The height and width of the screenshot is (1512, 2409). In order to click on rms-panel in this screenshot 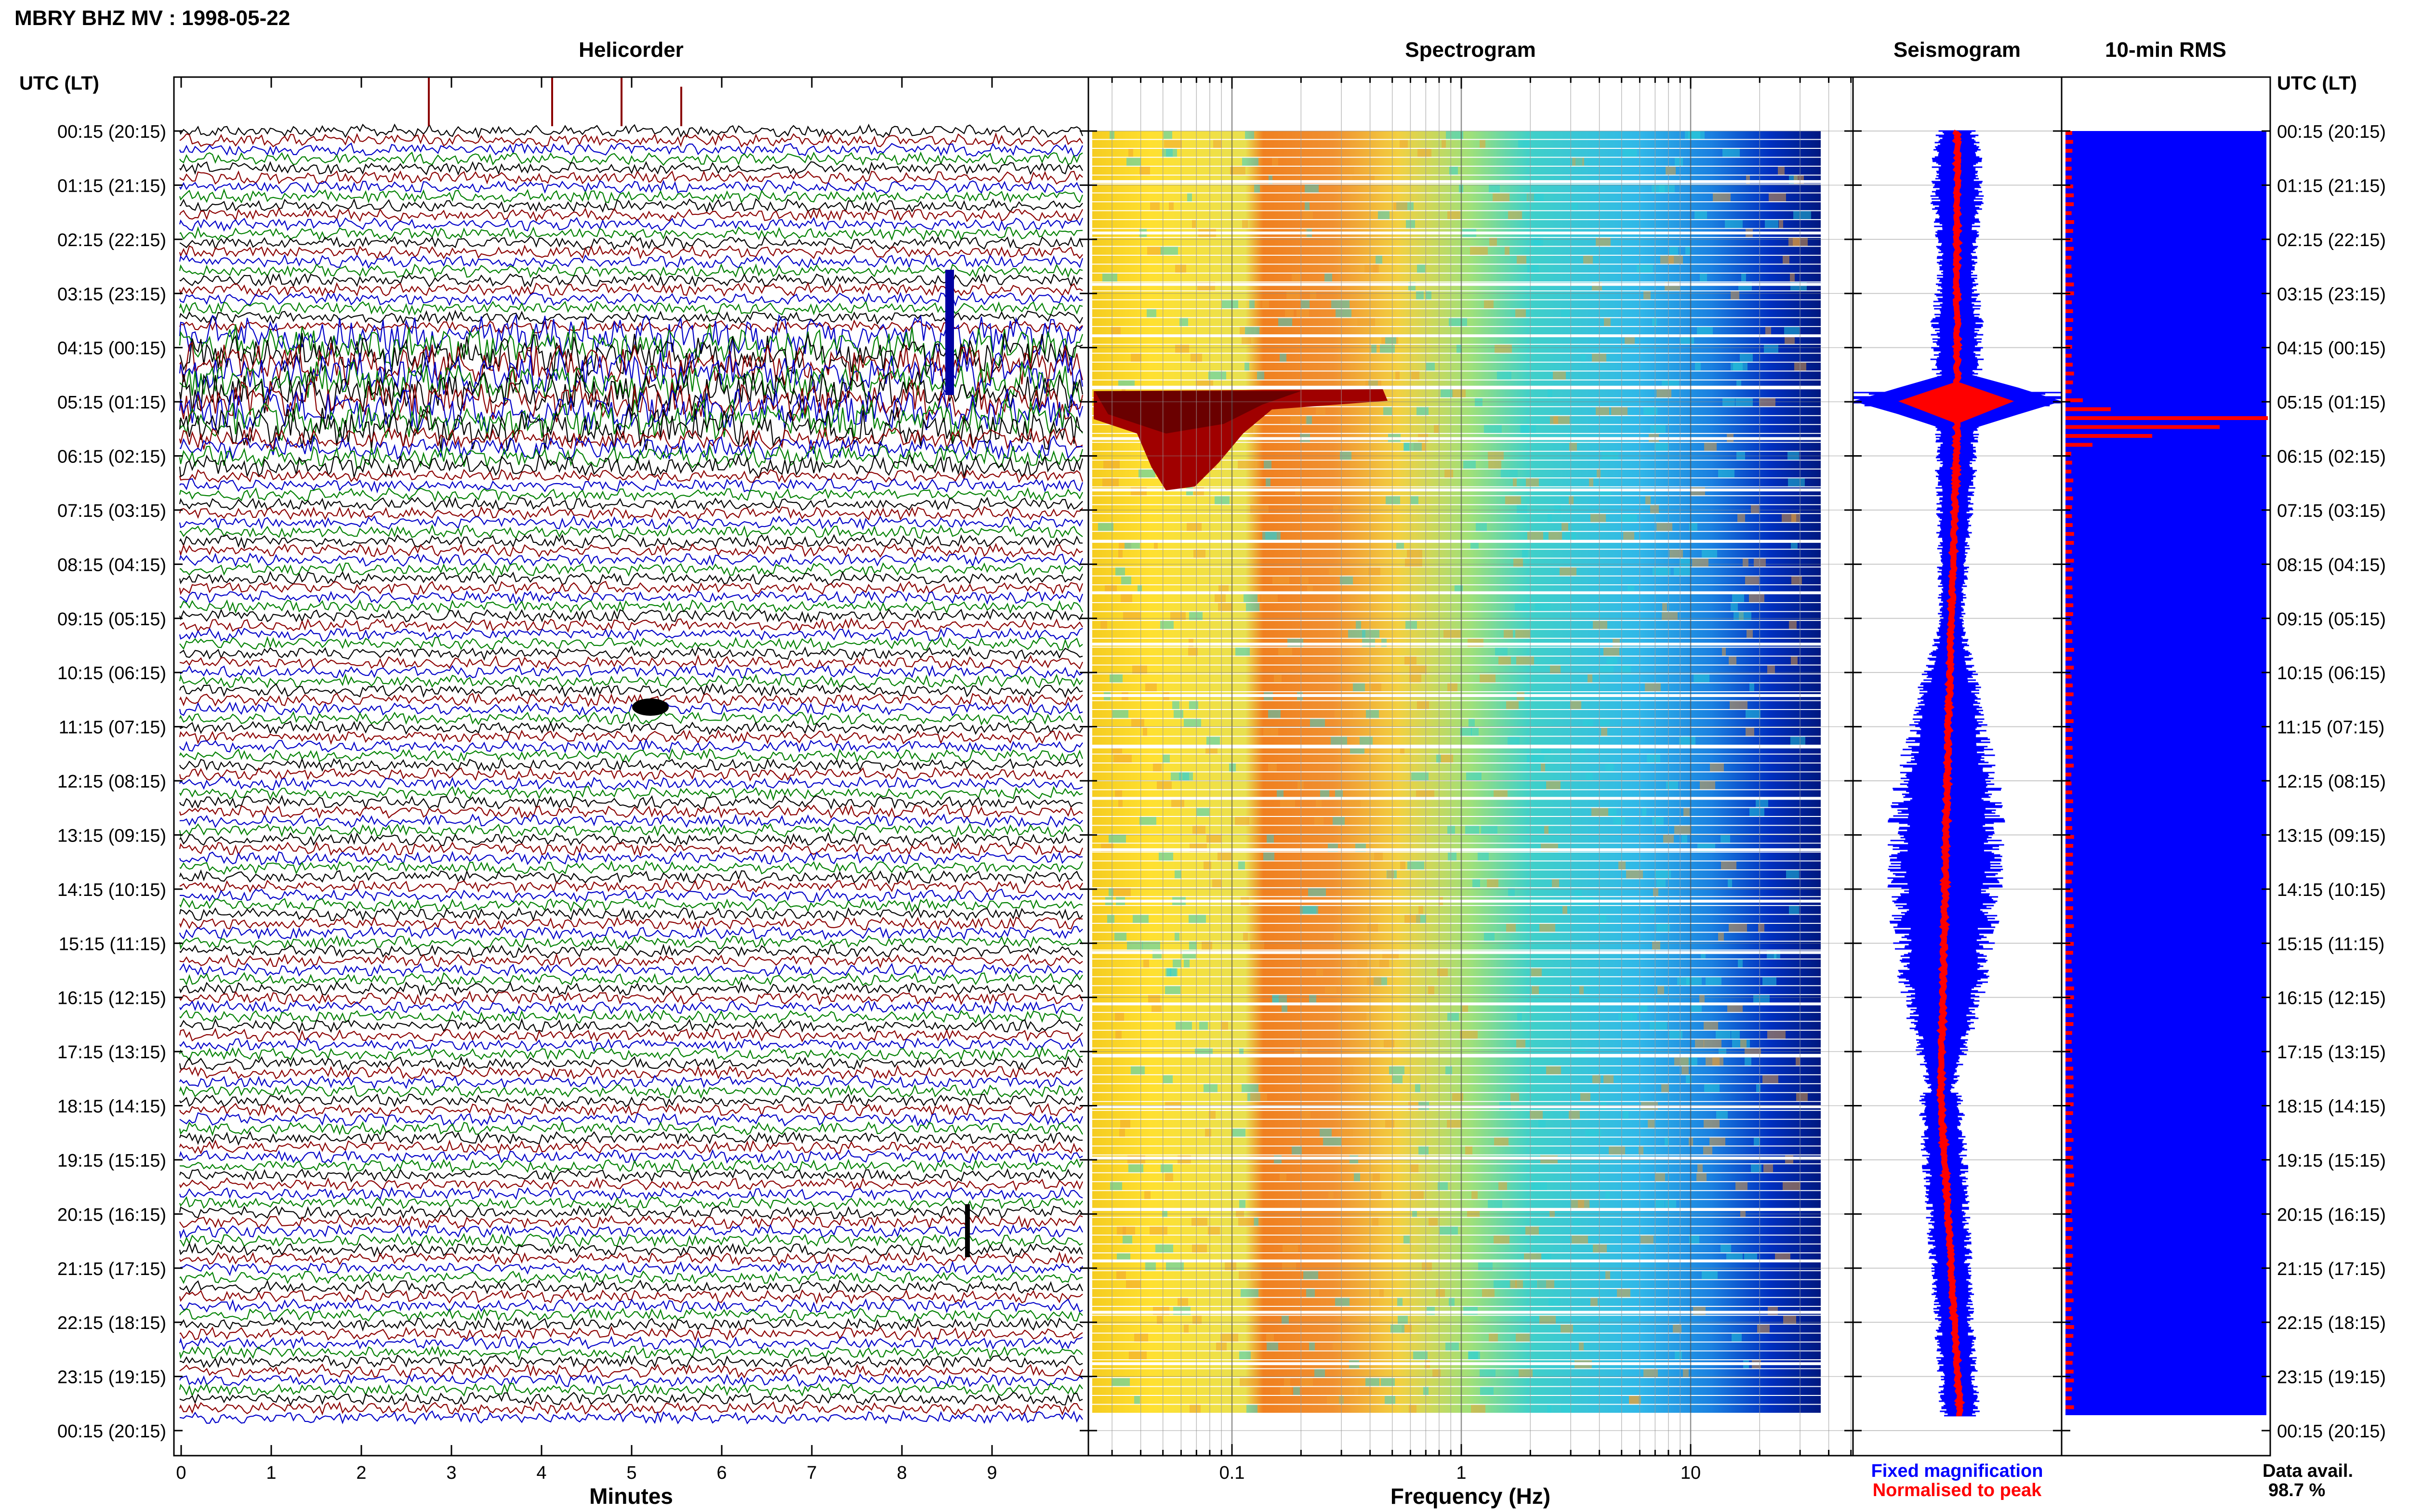, I will do `click(2166, 766)`.